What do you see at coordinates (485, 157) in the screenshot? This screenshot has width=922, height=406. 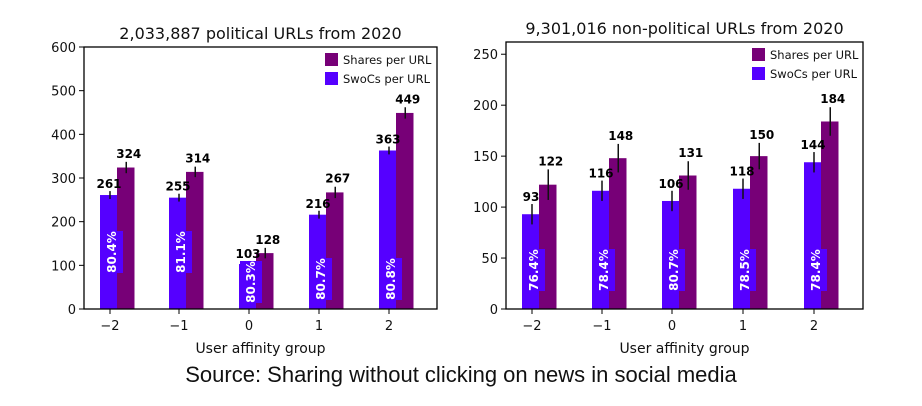 I see `y-tick-label: 150` at bounding box center [485, 157].